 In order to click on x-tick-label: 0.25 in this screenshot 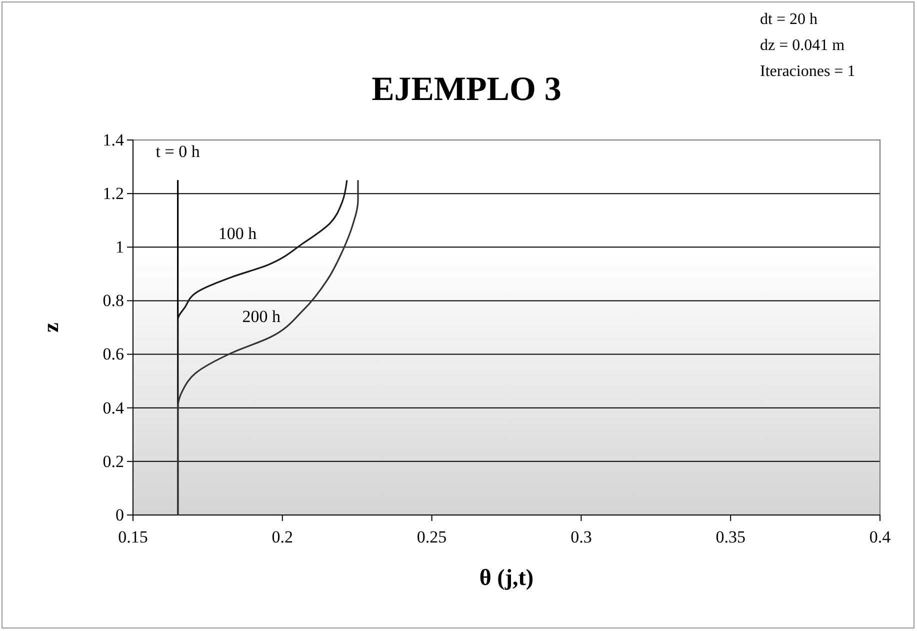, I will do `click(431, 537)`.